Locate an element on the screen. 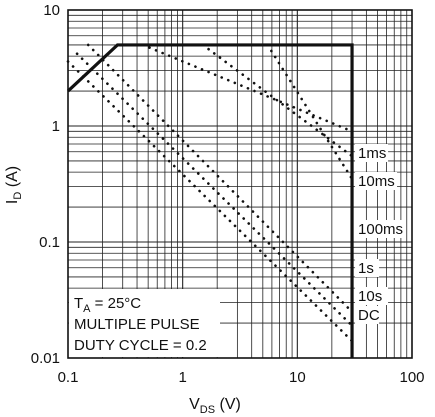 The width and height of the screenshot is (435, 417). y-tick-label: 0.01 is located at coordinates (45, 358).